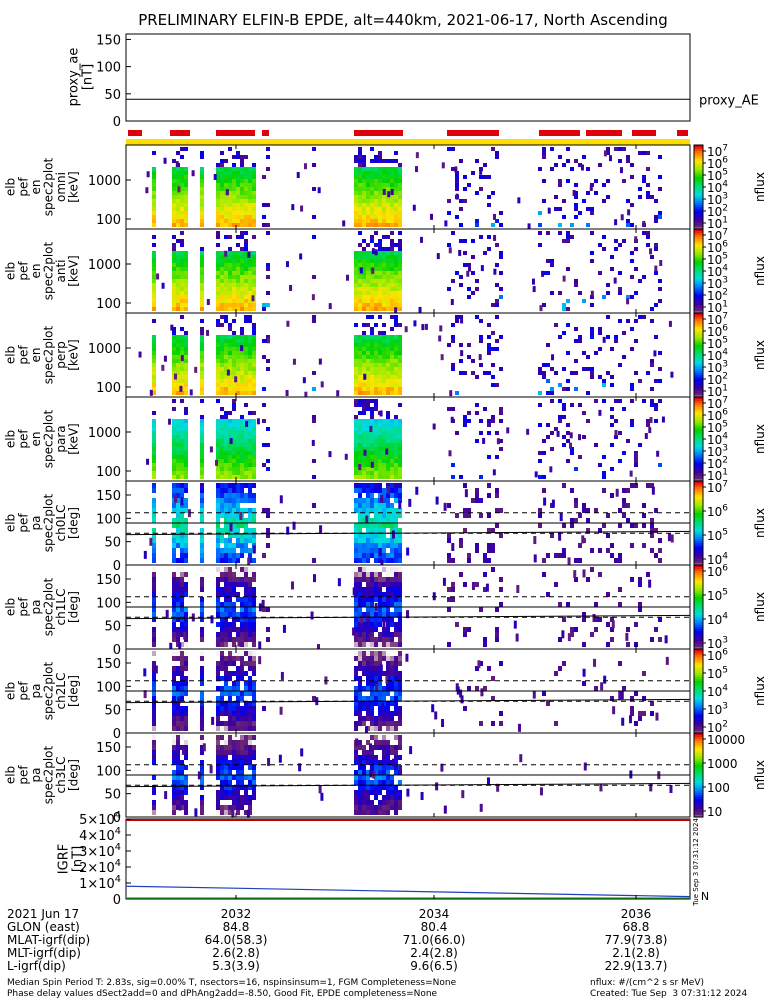 This screenshot has height=1000, width=775. What do you see at coordinates (717, 367) in the screenshot?
I see `colorbar-tick-label: 103` at bounding box center [717, 367].